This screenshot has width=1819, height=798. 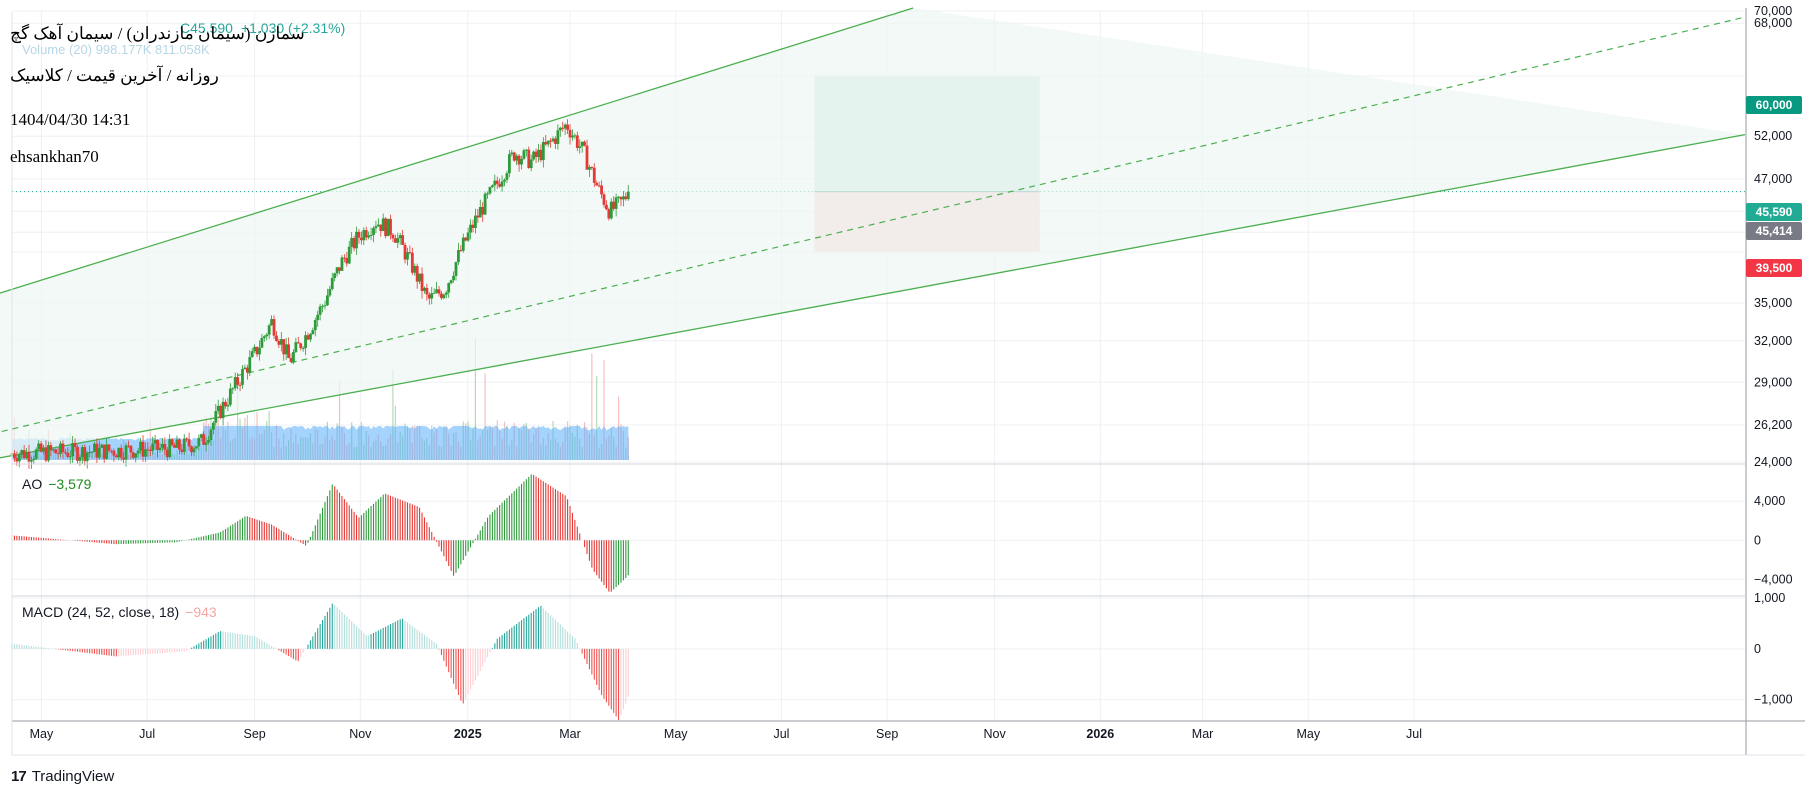 I want to click on price-tick-label: 68,000, so click(x=1773, y=23).